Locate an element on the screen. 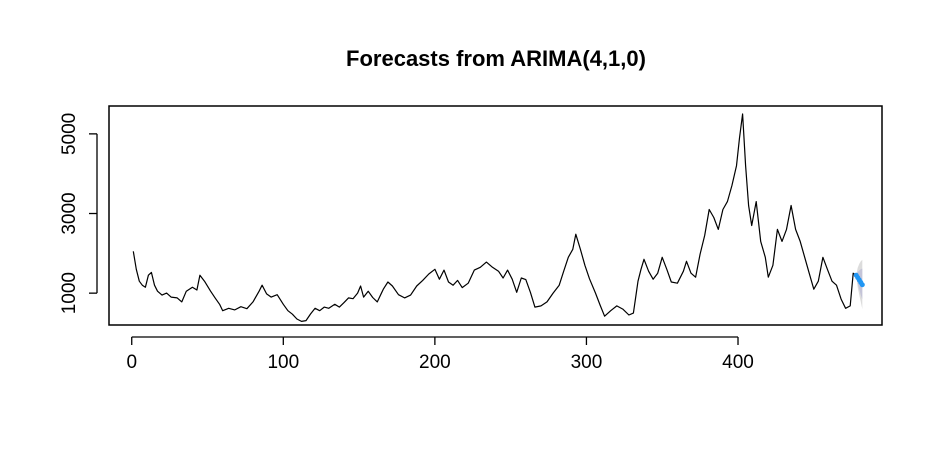 The height and width of the screenshot is (461, 940). y-tick-label: 1000 is located at coordinates (69, 293).